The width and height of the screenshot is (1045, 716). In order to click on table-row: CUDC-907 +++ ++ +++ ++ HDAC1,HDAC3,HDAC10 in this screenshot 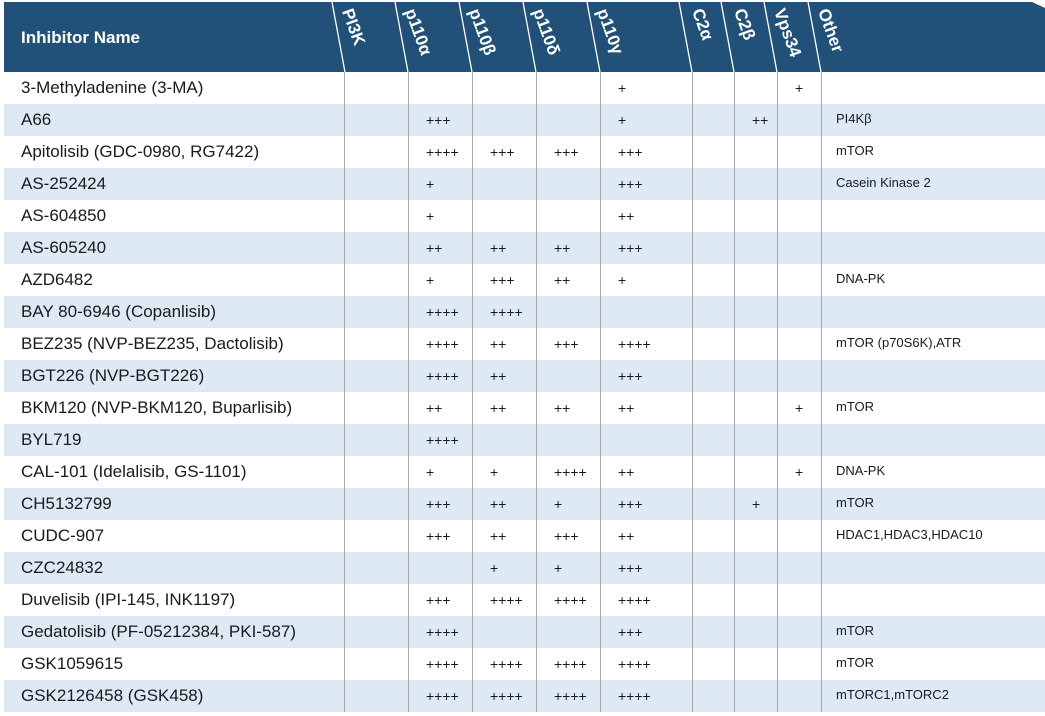, I will do `click(524, 536)`.